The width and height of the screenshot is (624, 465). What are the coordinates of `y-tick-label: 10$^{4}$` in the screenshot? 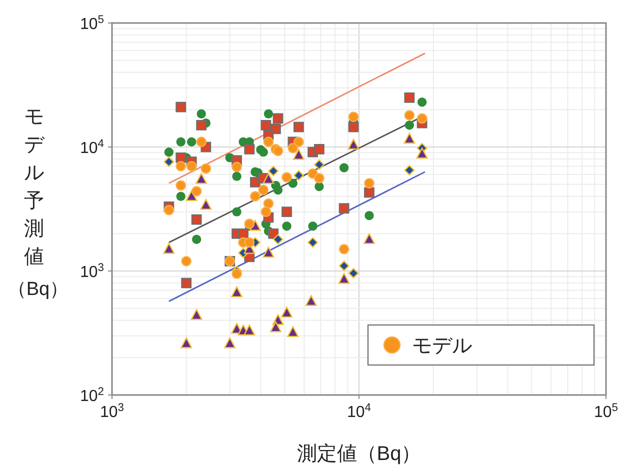 It's located at (92, 147).